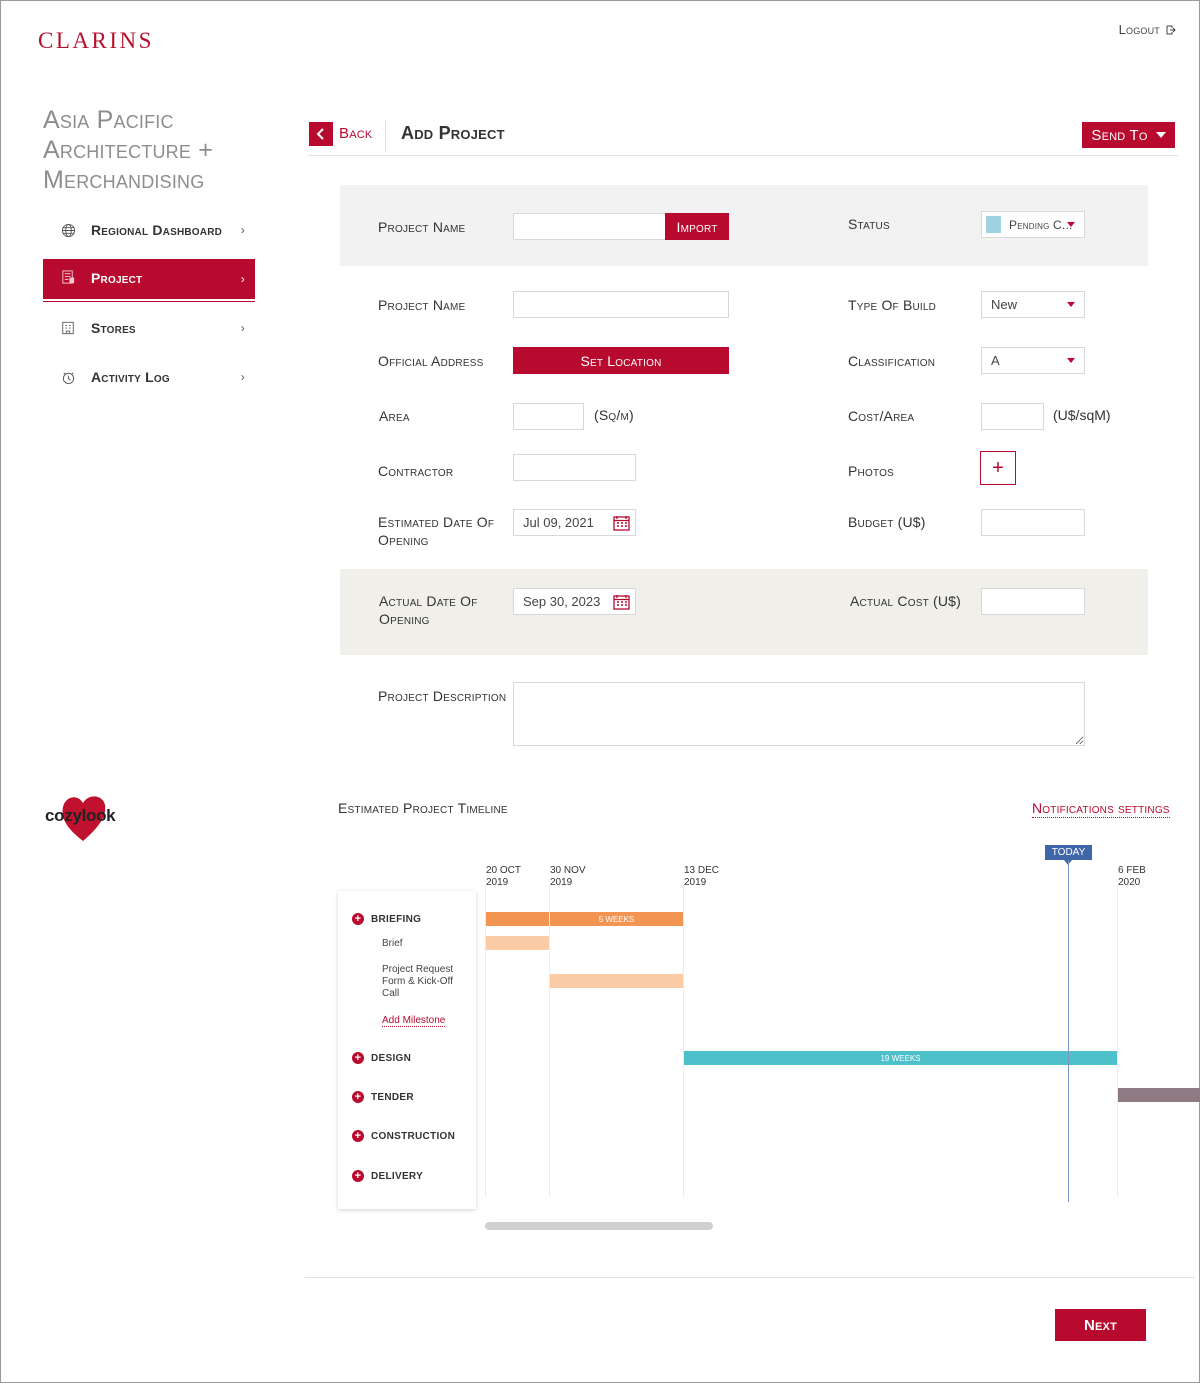 This screenshot has width=1200, height=1383. Describe the element at coordinates (1033, 360) in the screenshot. I see `classification-select: A` at that location.